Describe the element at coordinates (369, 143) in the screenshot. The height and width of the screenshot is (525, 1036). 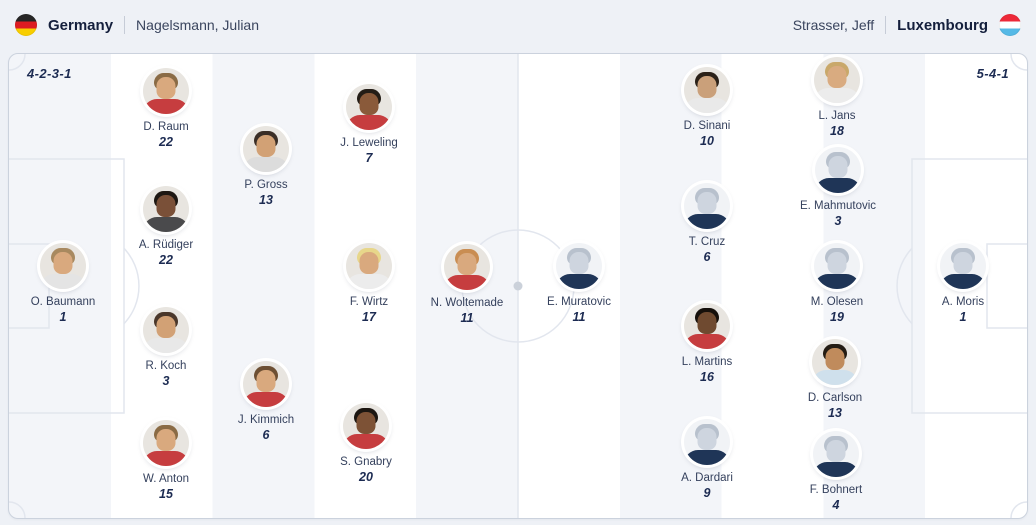
I see `player-name: J. Leweling` at that location.